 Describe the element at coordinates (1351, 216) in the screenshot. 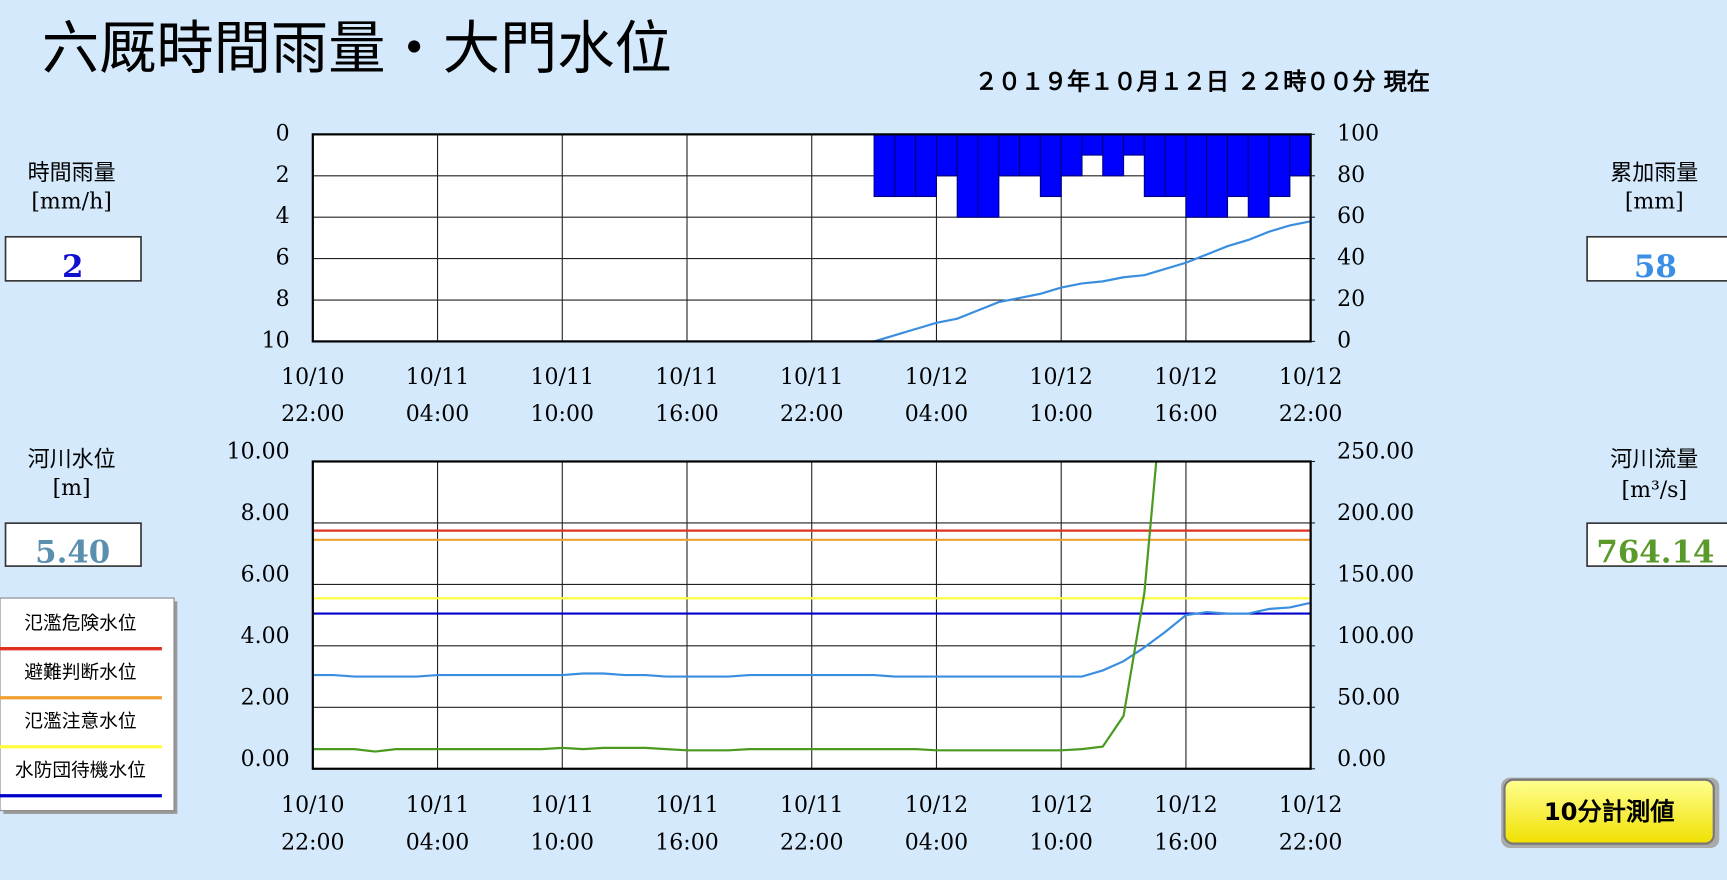

I see `y2-tick-label: 60` at that location.